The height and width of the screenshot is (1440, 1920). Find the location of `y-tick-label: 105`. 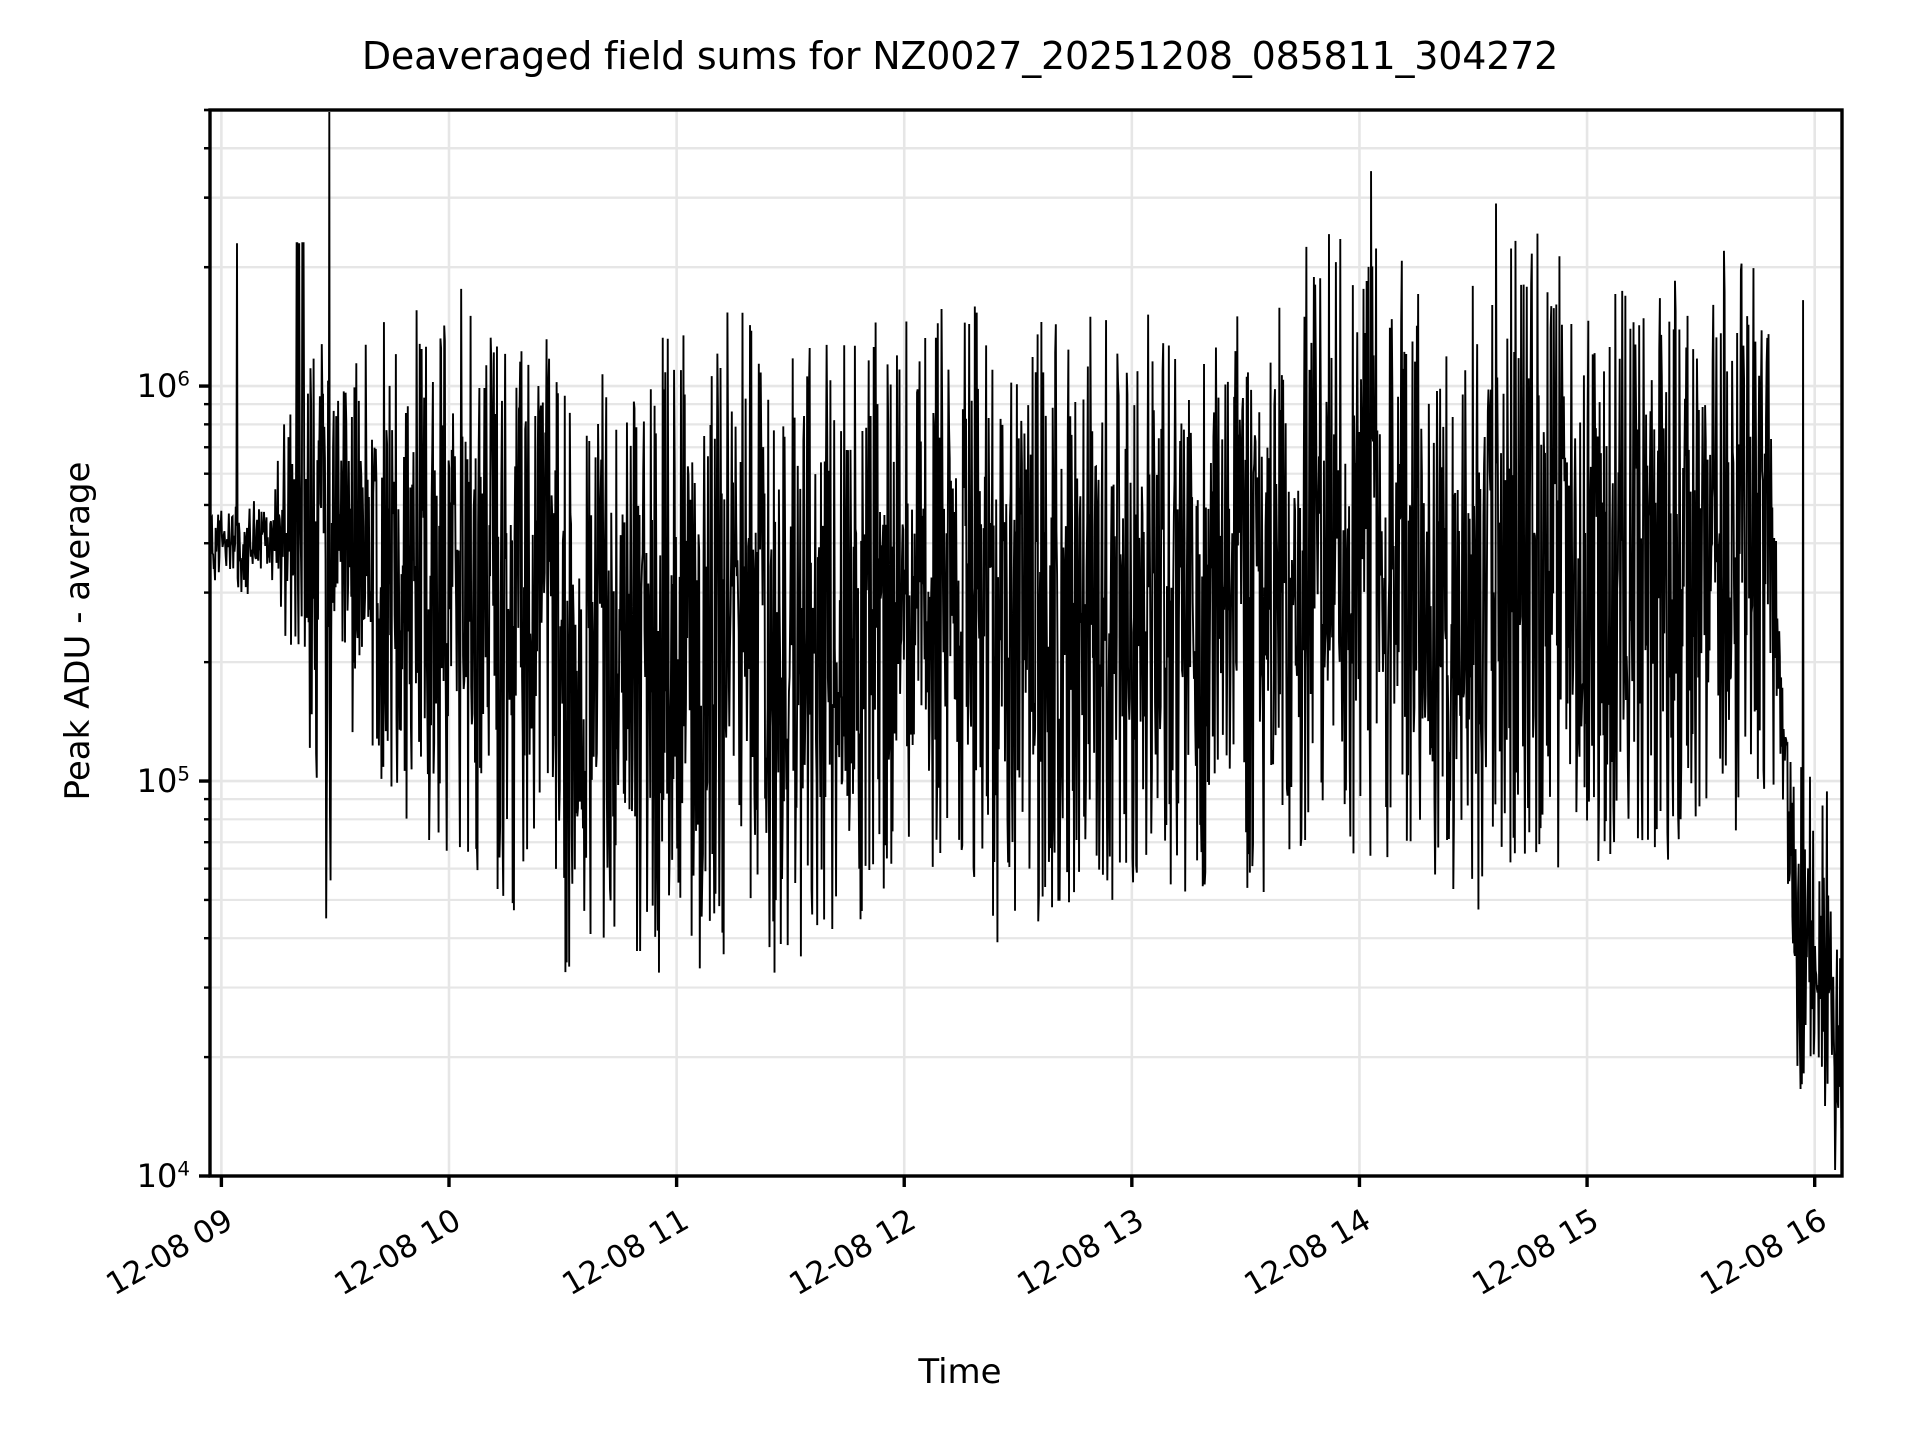

y-tick-label: 105 is located at coordinates (163, 781).